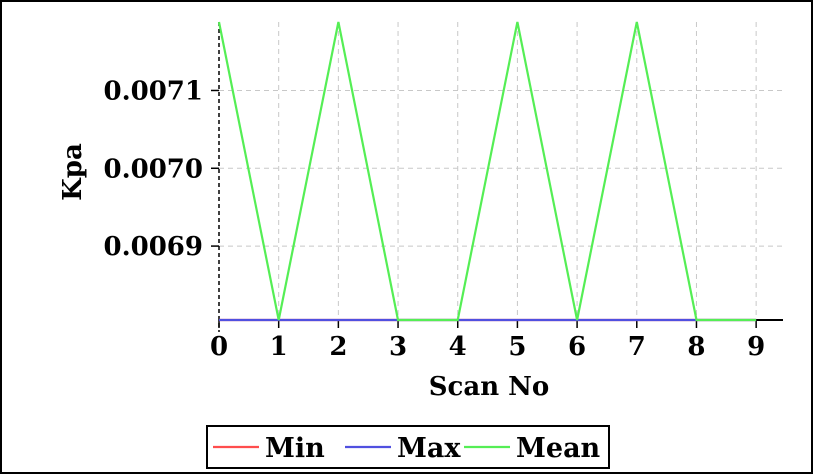 The height and width of the screenshot is (476, 813). I want to click on x-tick-label: 3, so click(398, 347).